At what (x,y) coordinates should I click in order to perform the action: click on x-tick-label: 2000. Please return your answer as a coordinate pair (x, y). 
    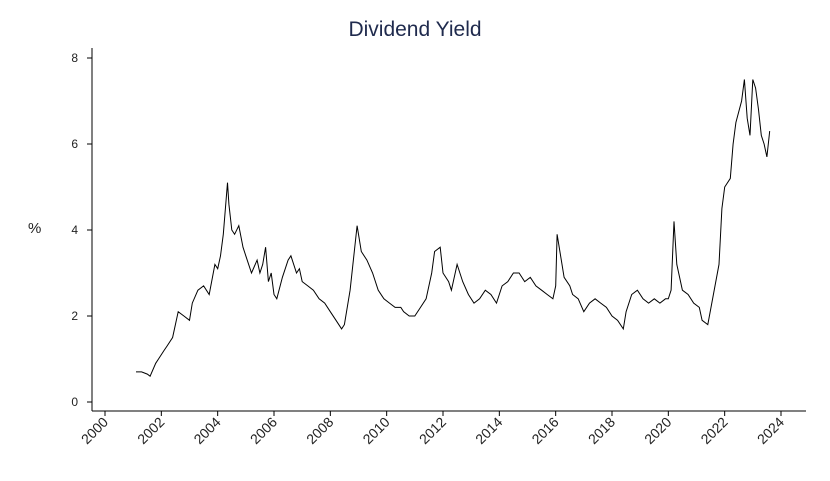
    Looking at the image, I should click on (94, 430).